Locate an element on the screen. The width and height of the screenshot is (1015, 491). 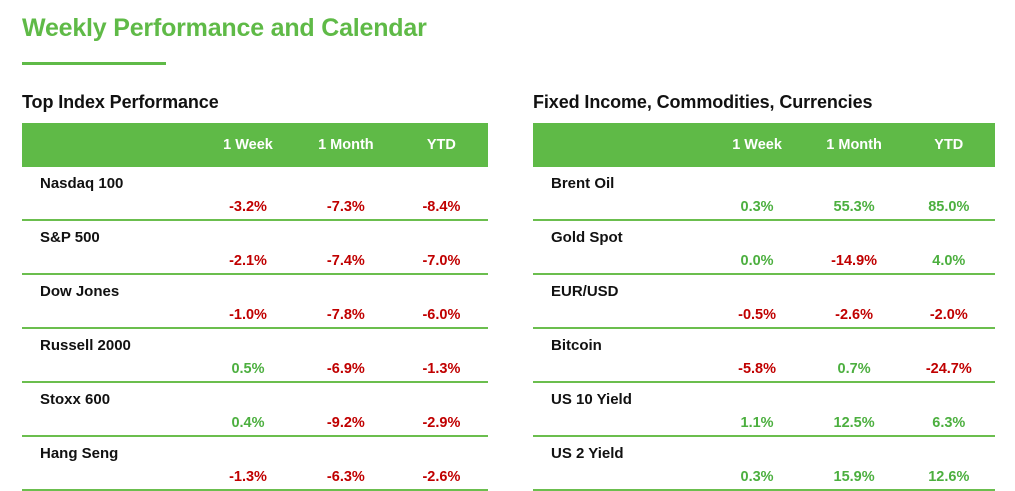
value-1-week: -3.2% is located at coordinates (248, 194).